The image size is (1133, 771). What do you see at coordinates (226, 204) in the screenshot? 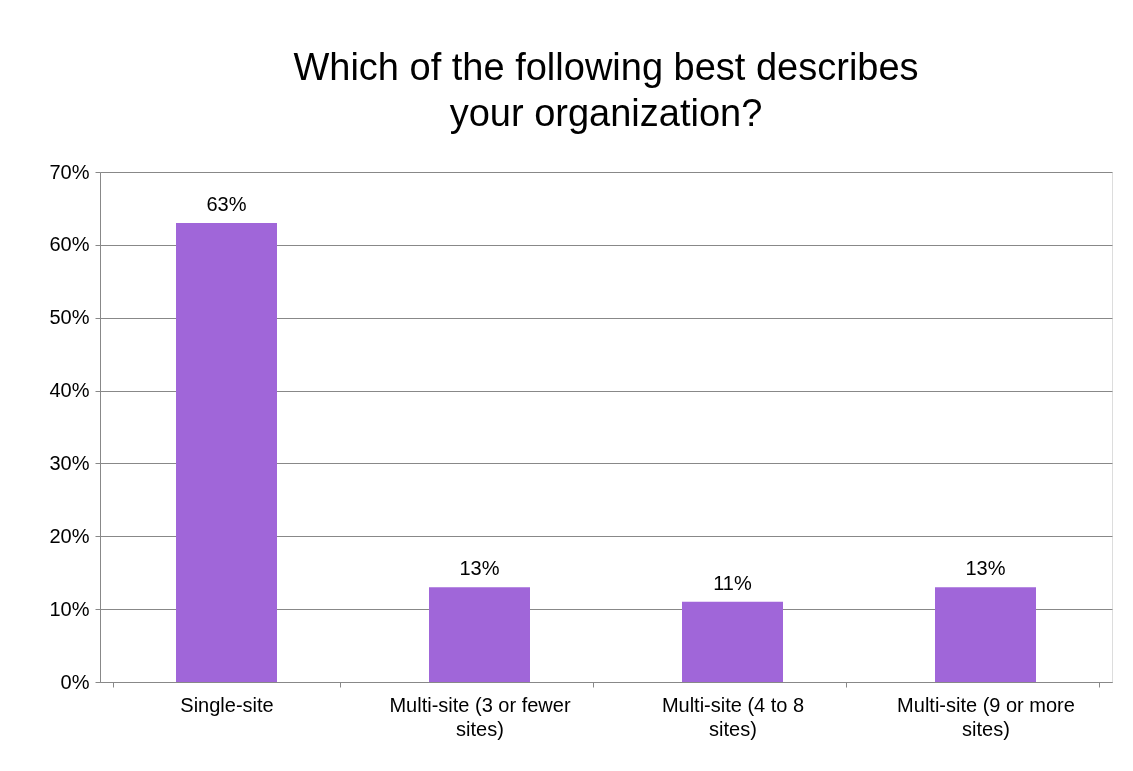
I see `data-label: 63%` at bounding box center [226, 204].